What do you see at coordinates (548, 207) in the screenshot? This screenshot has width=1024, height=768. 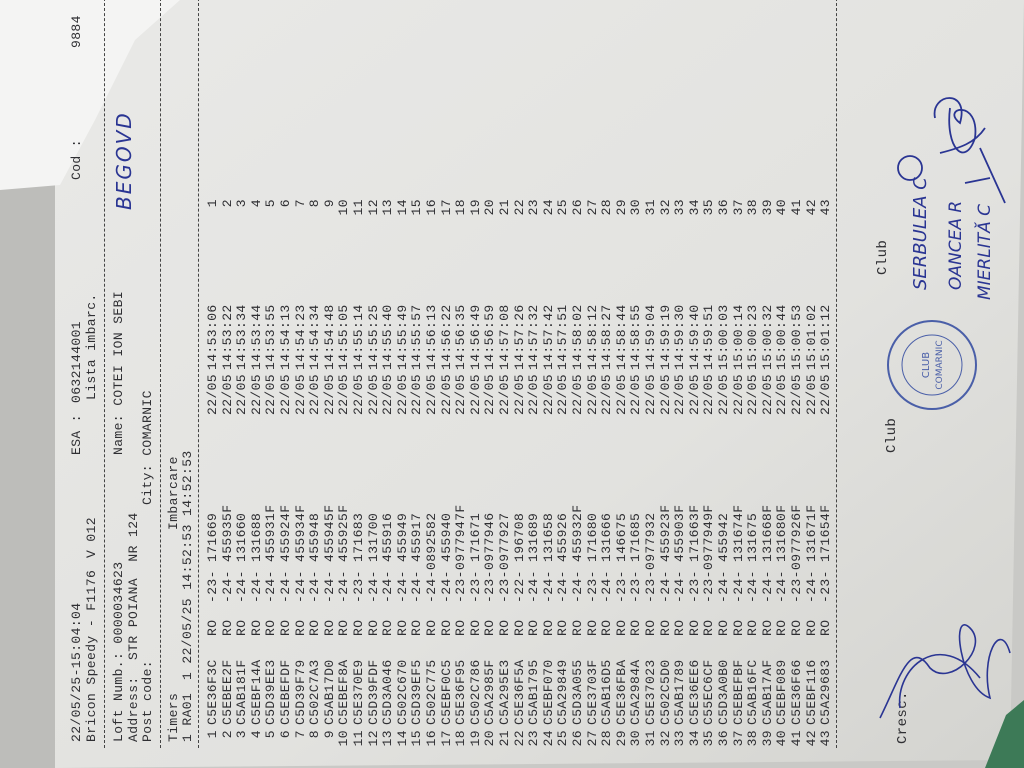 I see `arrival-rank: 24` at bounding box center [548, 207].